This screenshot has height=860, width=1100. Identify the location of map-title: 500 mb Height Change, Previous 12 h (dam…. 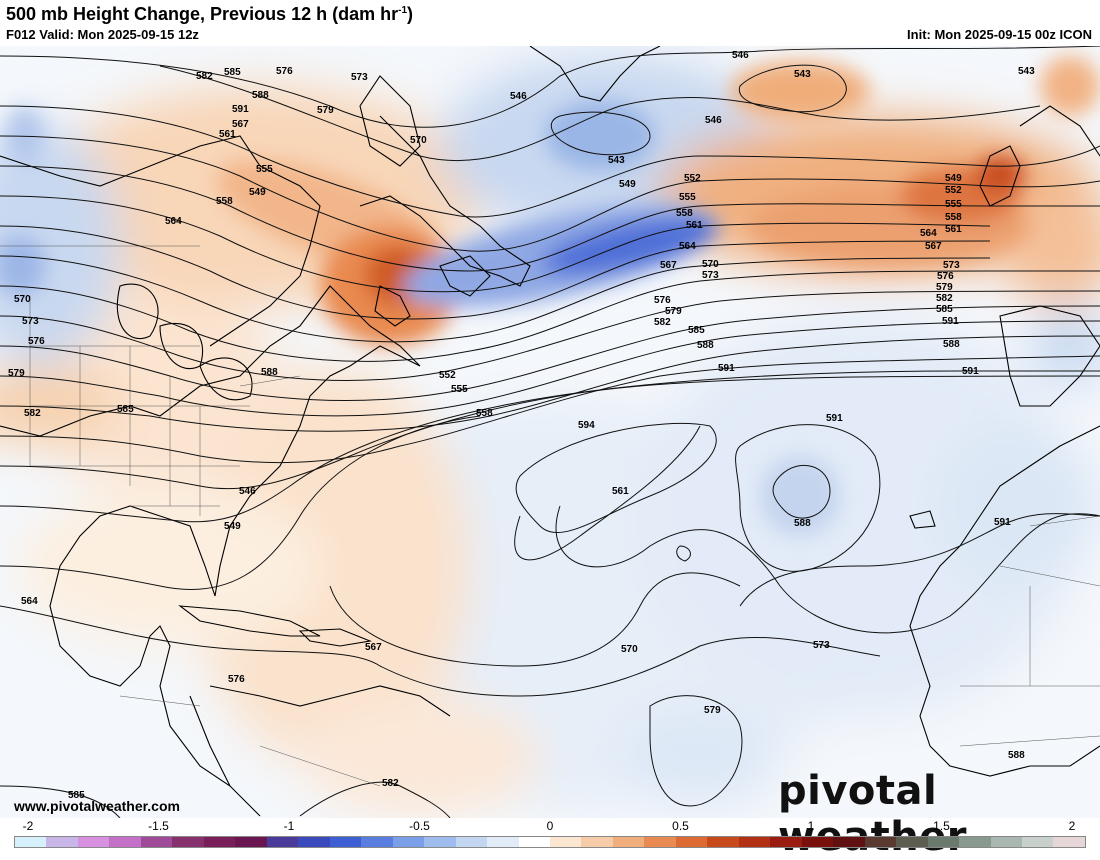
(210, 14).